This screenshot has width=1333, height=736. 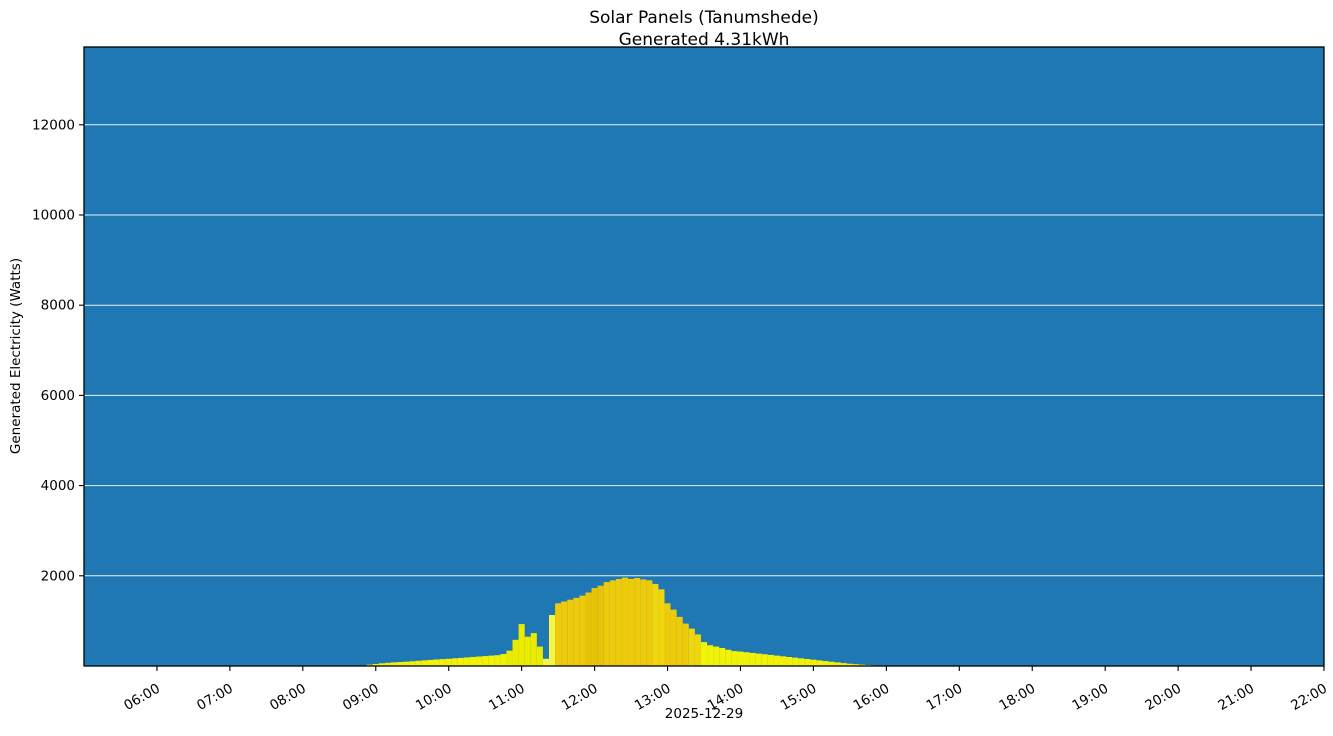 I want to click on y-tick-label: 8000, so click(x=58, y=306).